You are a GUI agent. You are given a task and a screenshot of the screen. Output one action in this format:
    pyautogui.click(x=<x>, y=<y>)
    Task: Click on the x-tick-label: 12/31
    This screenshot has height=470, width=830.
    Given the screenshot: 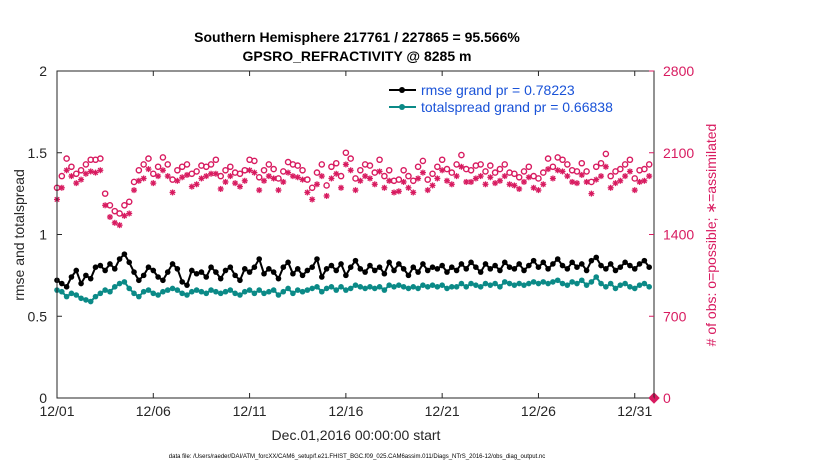 What is the action you would take?
    pyautogui.click(x=634, y=411)
    